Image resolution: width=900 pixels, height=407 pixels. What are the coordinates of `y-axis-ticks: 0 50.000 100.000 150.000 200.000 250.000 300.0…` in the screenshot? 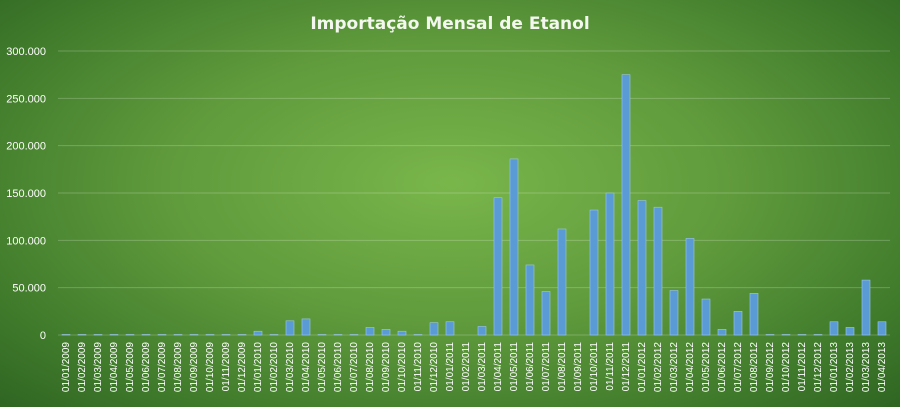 It's located at (26, 194).